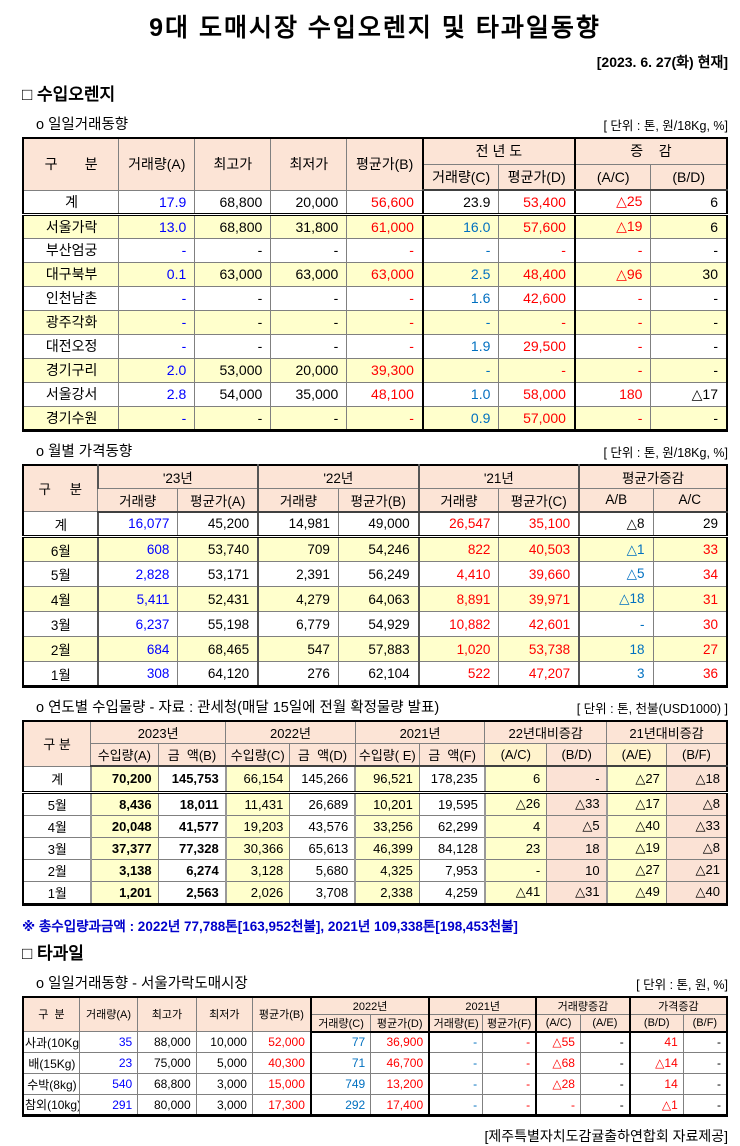 The image size is (740, 1146). What do you see at coordinates (378, 524) in the screenshot?
I see `cell: 49,000` at bounding box center [378, 524].